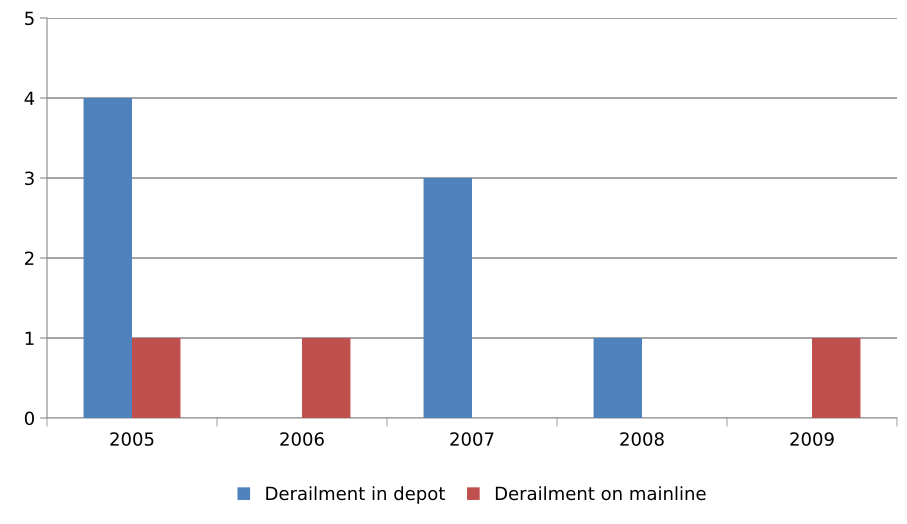 This screenshot has height=524, width=907. Describe the element at coordinates (29, 19) in the screenshot. I see `y-tick-label: 5` at that location.